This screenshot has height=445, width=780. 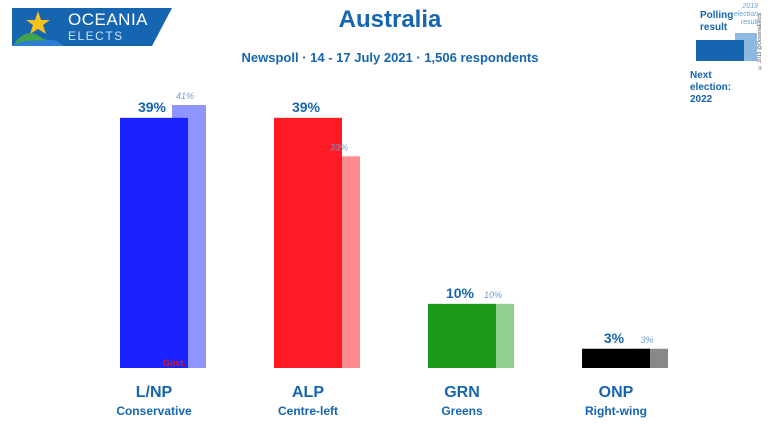 What do you see at coordinates (390, 19) in the screenshot?
I see `chart-title: Australia` at bounding box center [390, 19].